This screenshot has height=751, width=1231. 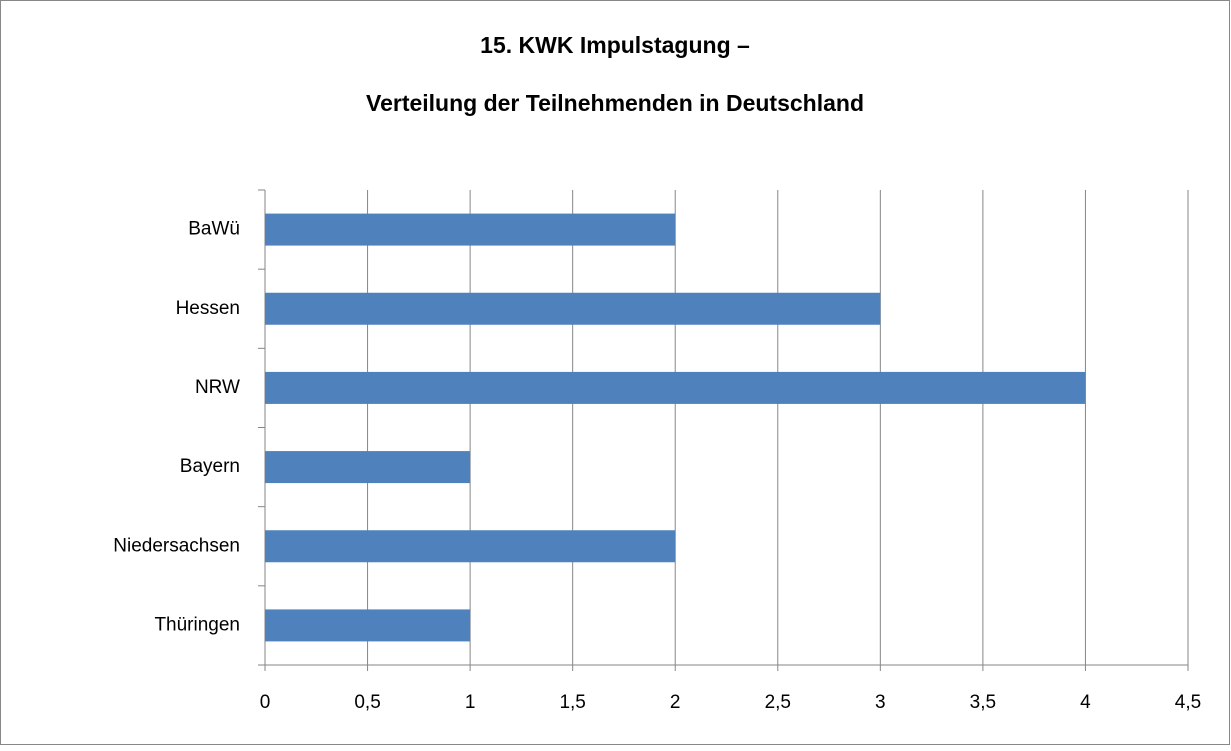 What do you see at coordinates (1188, 702) in the screenshot?
I see `x-tick-label: 4,5` at bounding box center [1188, 702].